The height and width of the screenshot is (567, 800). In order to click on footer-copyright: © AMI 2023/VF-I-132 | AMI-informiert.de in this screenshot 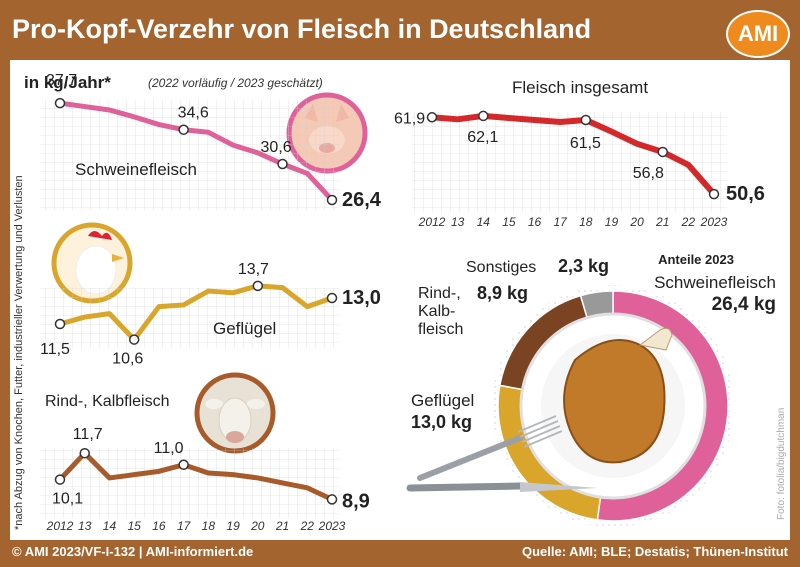, I will do `click(133, 551)`.